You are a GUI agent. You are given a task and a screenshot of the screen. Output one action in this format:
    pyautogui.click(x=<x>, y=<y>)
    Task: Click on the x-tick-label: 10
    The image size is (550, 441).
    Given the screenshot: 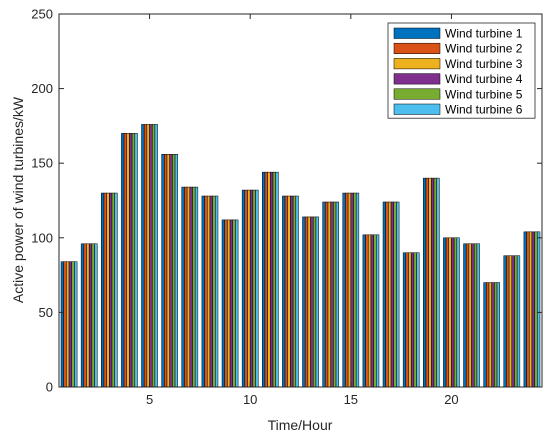 What is the action you would take?
    pyautogui.click(x=250, y=399)
    